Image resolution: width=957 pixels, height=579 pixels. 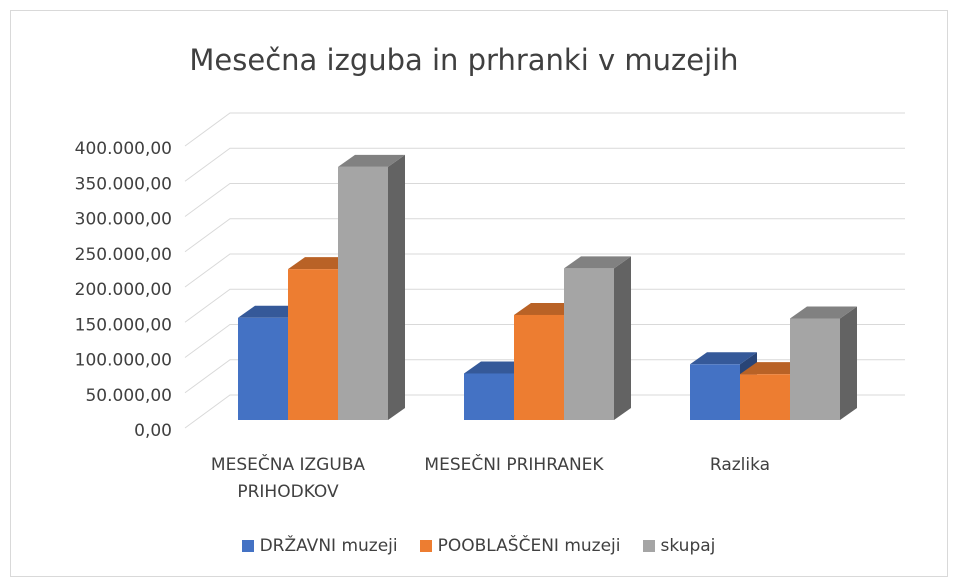 What do you see at coordinates (153, 431) in the screenshot?
I see `y-tick-label: 0,00` at bounding box center [153, 431].